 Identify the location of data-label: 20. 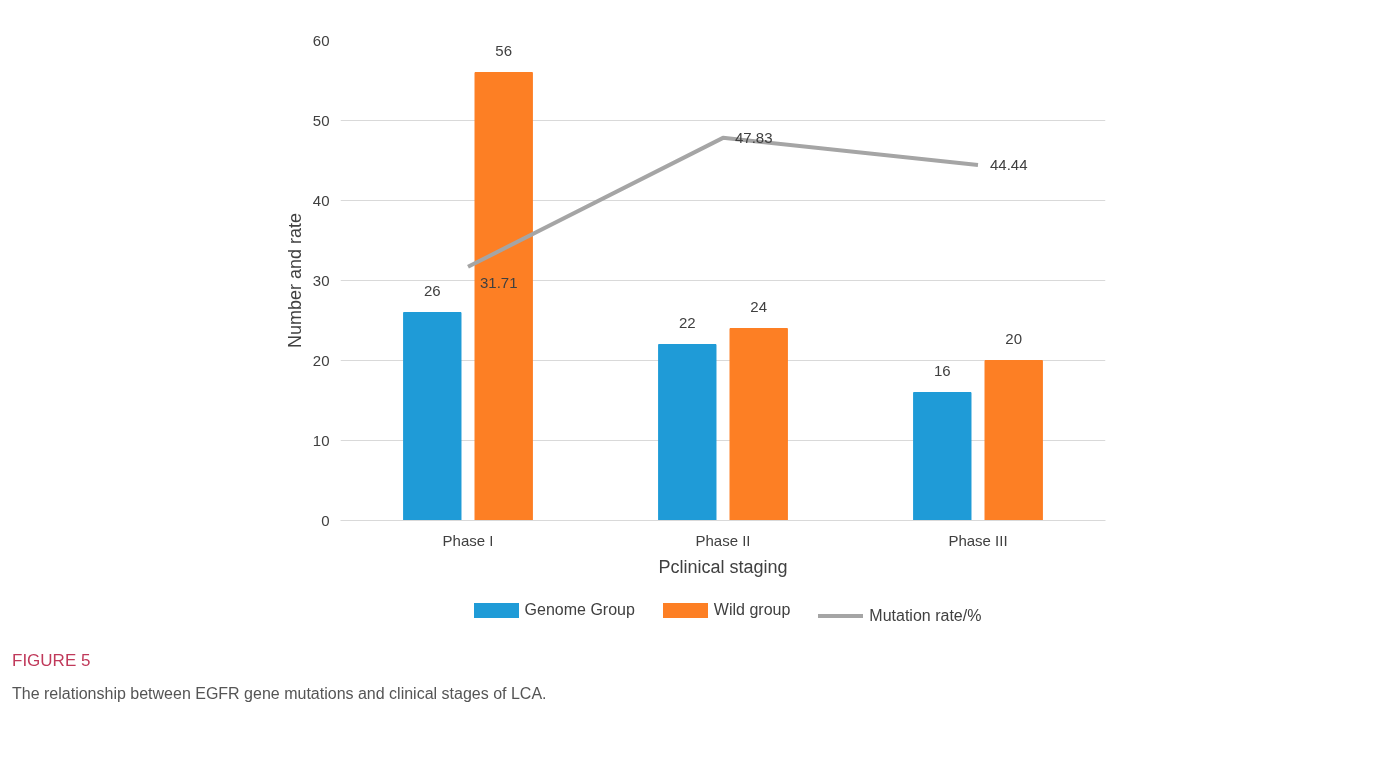
(1014, 338).